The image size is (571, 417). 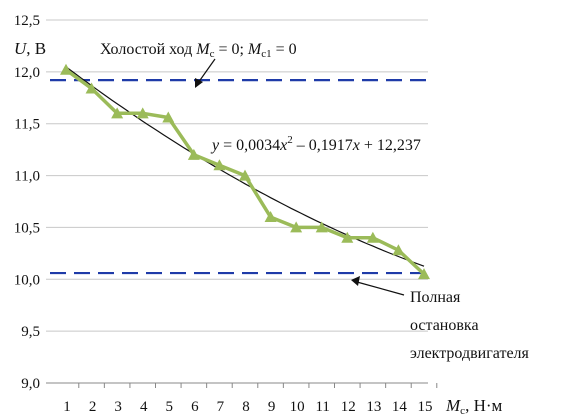 What do you see at coordinates (27, 125) in the screenshot?
I see `y-tick-label: 11,5` at bounding box center [27, 125].